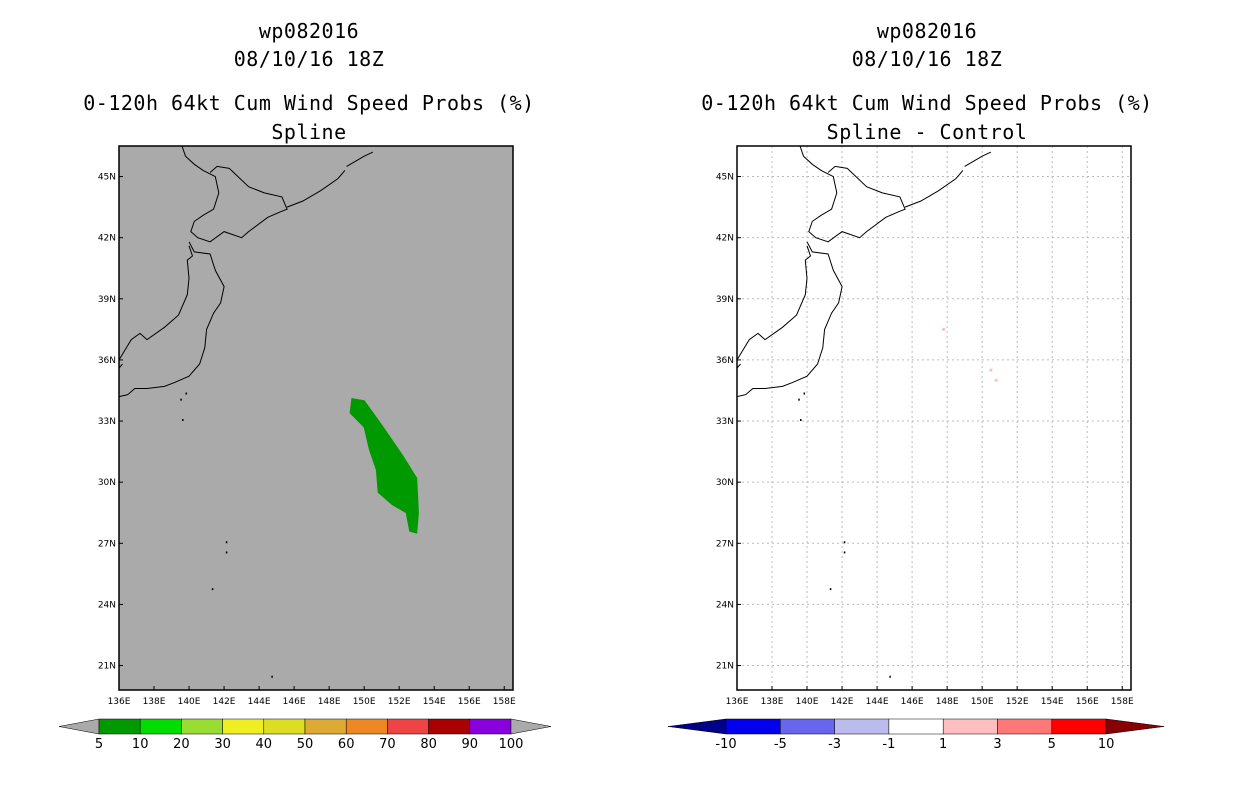 The width and height of the screenshot is (1236, 800). Describe the element at coordinates (772, 702) in the screenshot. I see `lon-tick-label: 138E` at that location.